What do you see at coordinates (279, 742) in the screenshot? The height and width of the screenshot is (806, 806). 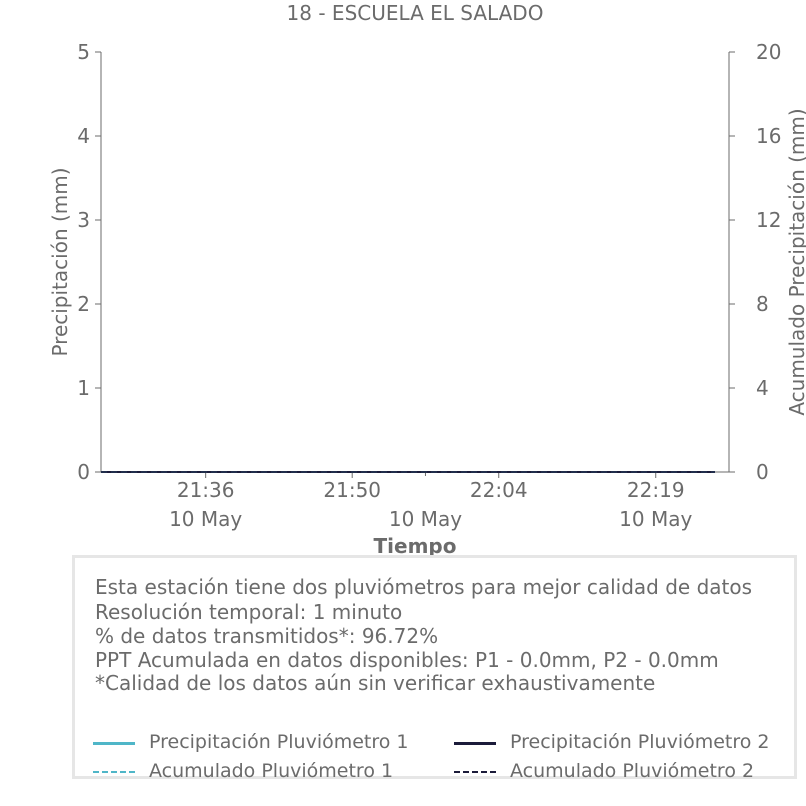 I see `legend-label-precip-1: Precipitación Pluviómetro 1` at bounding box center [279, 742].